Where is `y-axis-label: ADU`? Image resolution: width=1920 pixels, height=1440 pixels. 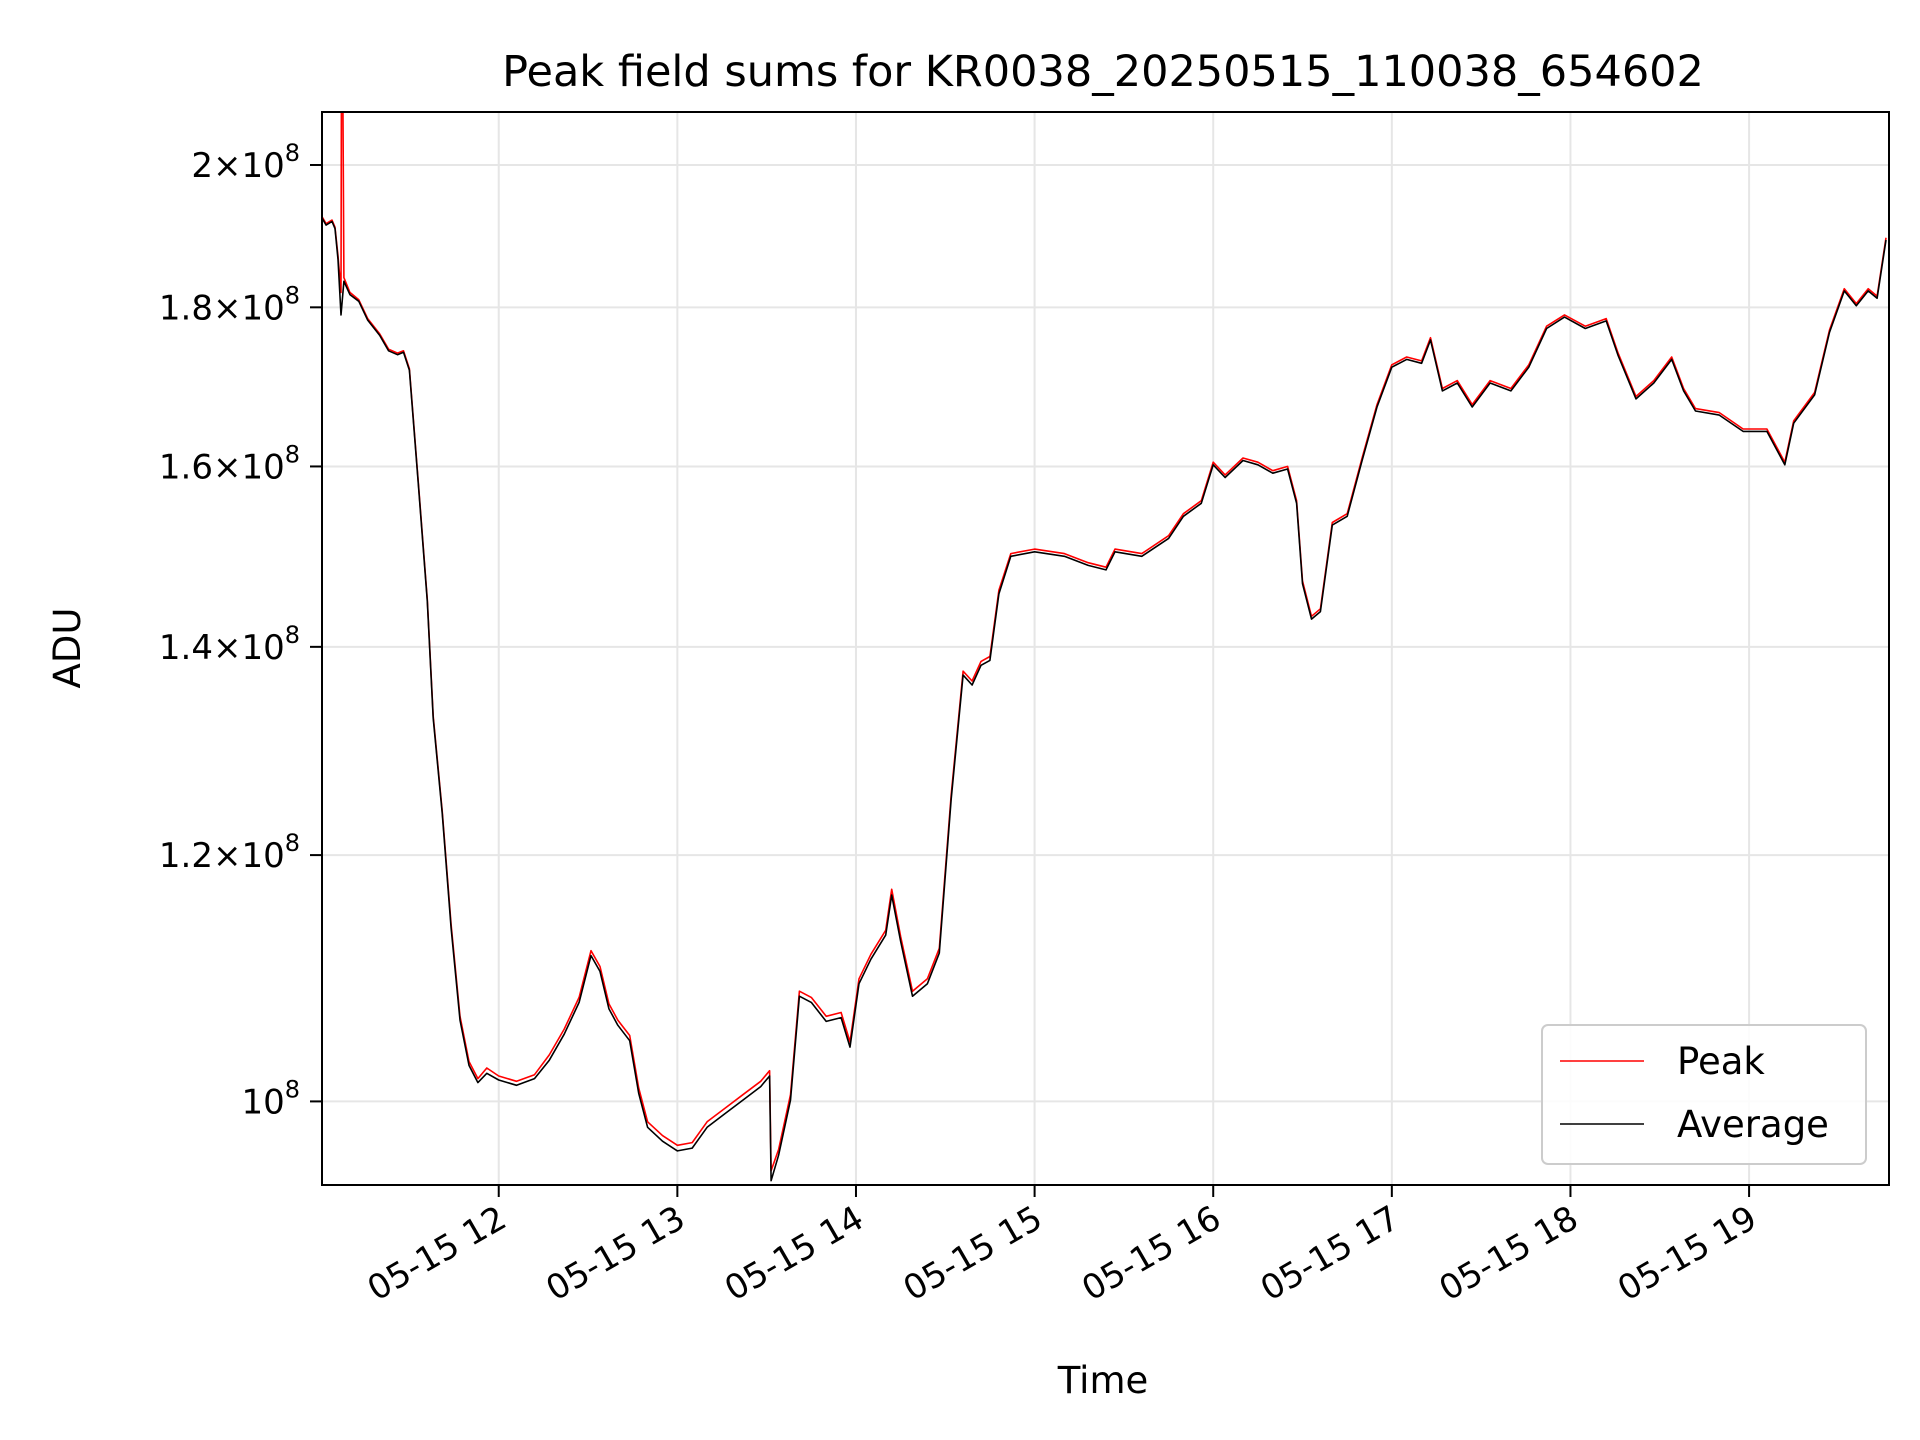
y-axis-label: ADU is located at coordinates (67, 648).